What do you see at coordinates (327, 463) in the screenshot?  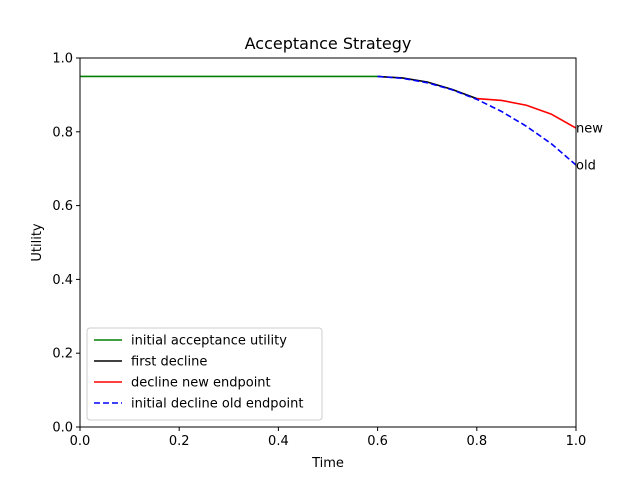 I see `x-axis-label: Time` at bounding box center [327, 463].